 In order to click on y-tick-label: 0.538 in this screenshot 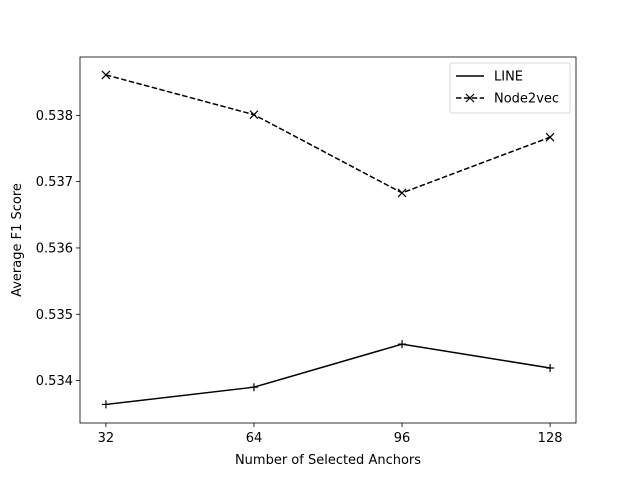, I will do `click(54, 116)`.